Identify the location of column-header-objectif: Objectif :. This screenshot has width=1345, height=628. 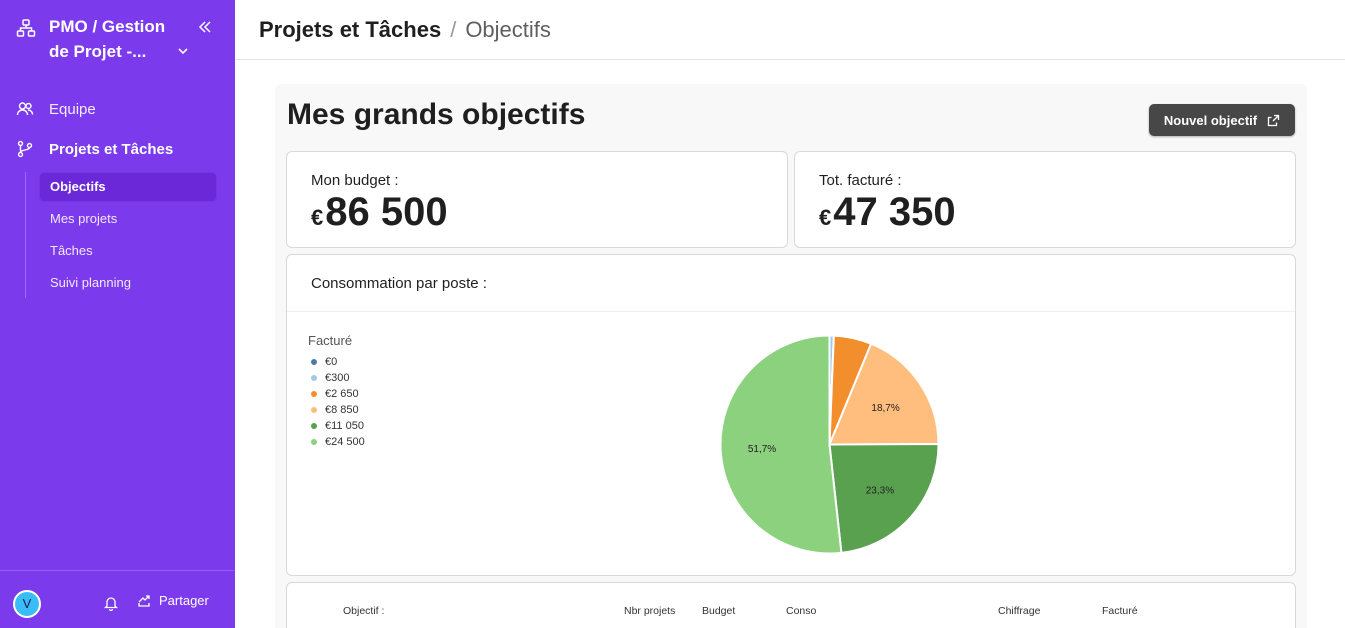
(364, 611).